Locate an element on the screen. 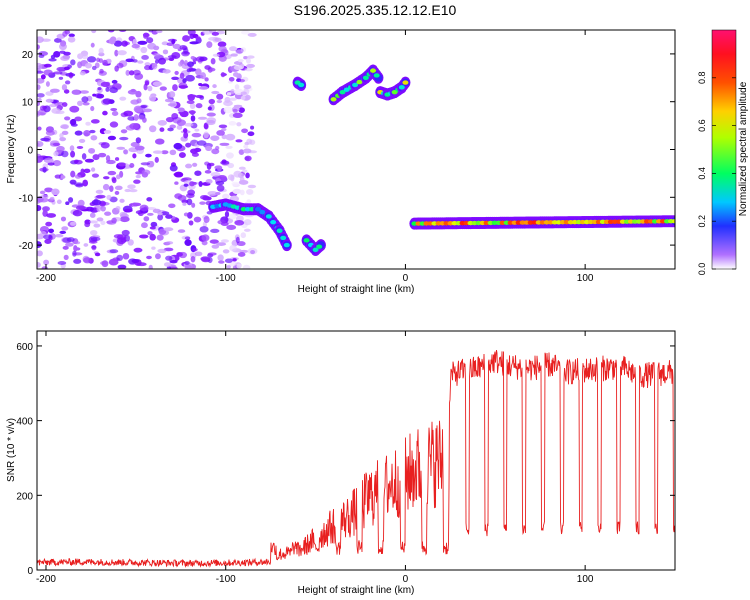  burst-high-3-core is located at coordinates (405, 82).